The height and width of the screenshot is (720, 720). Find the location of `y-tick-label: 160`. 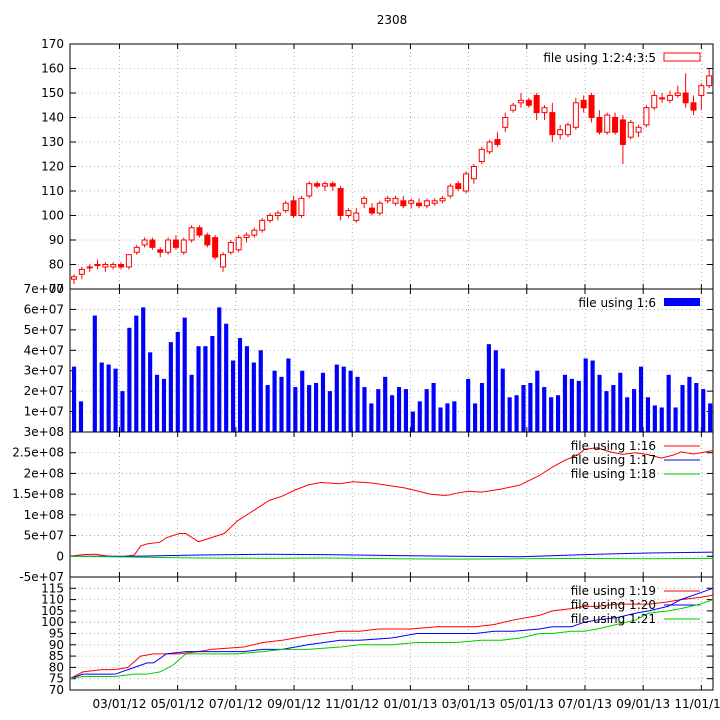

y-tick-label: 160 is located at coordinates (52, 69).